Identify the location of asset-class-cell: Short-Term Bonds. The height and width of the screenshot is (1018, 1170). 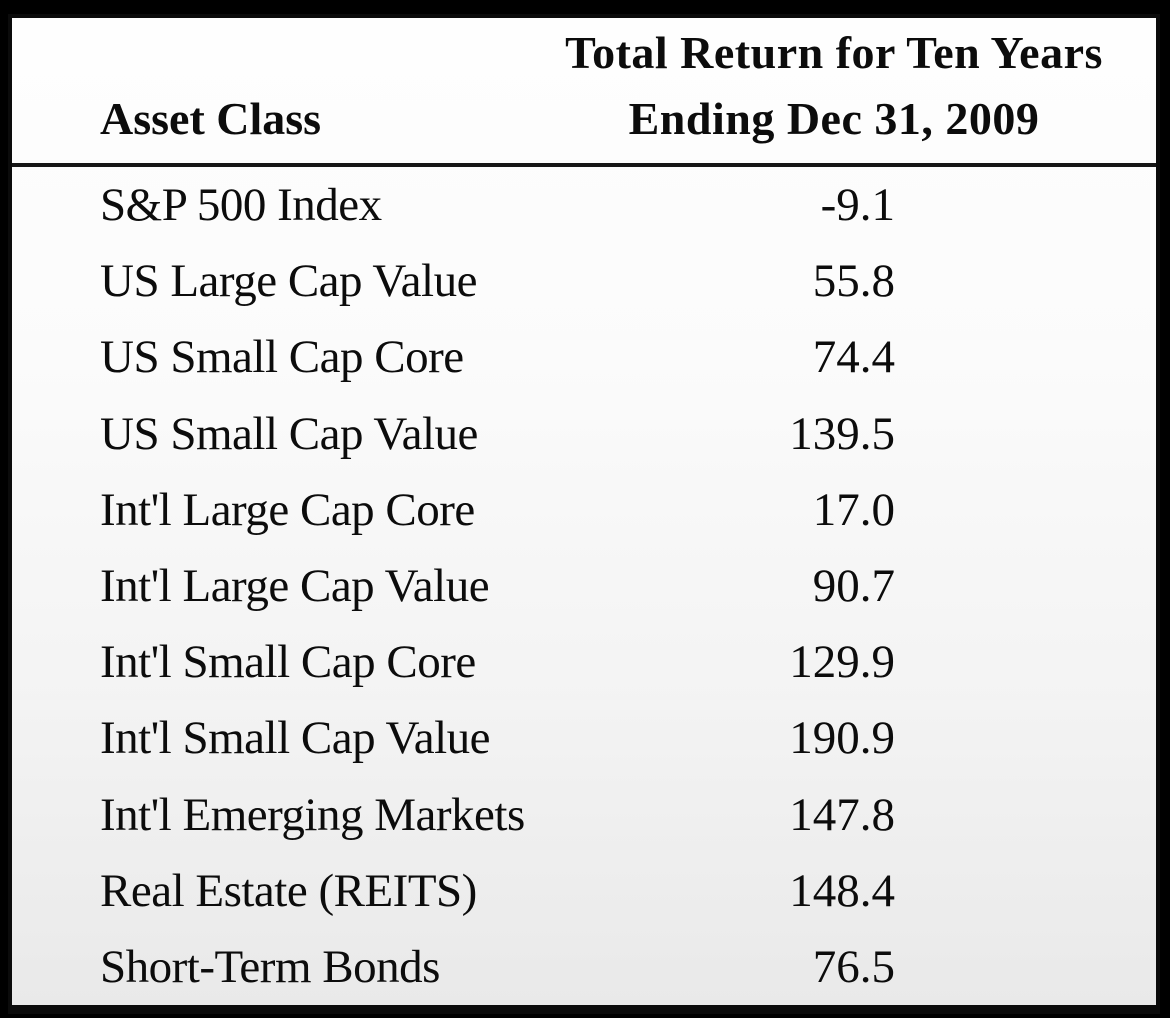
(270, 966).